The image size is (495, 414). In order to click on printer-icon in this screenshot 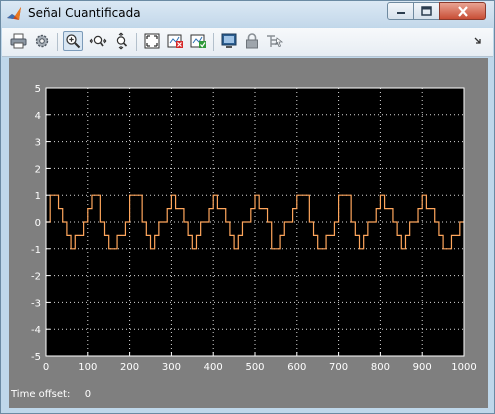, I will do `click(18, 41)`.